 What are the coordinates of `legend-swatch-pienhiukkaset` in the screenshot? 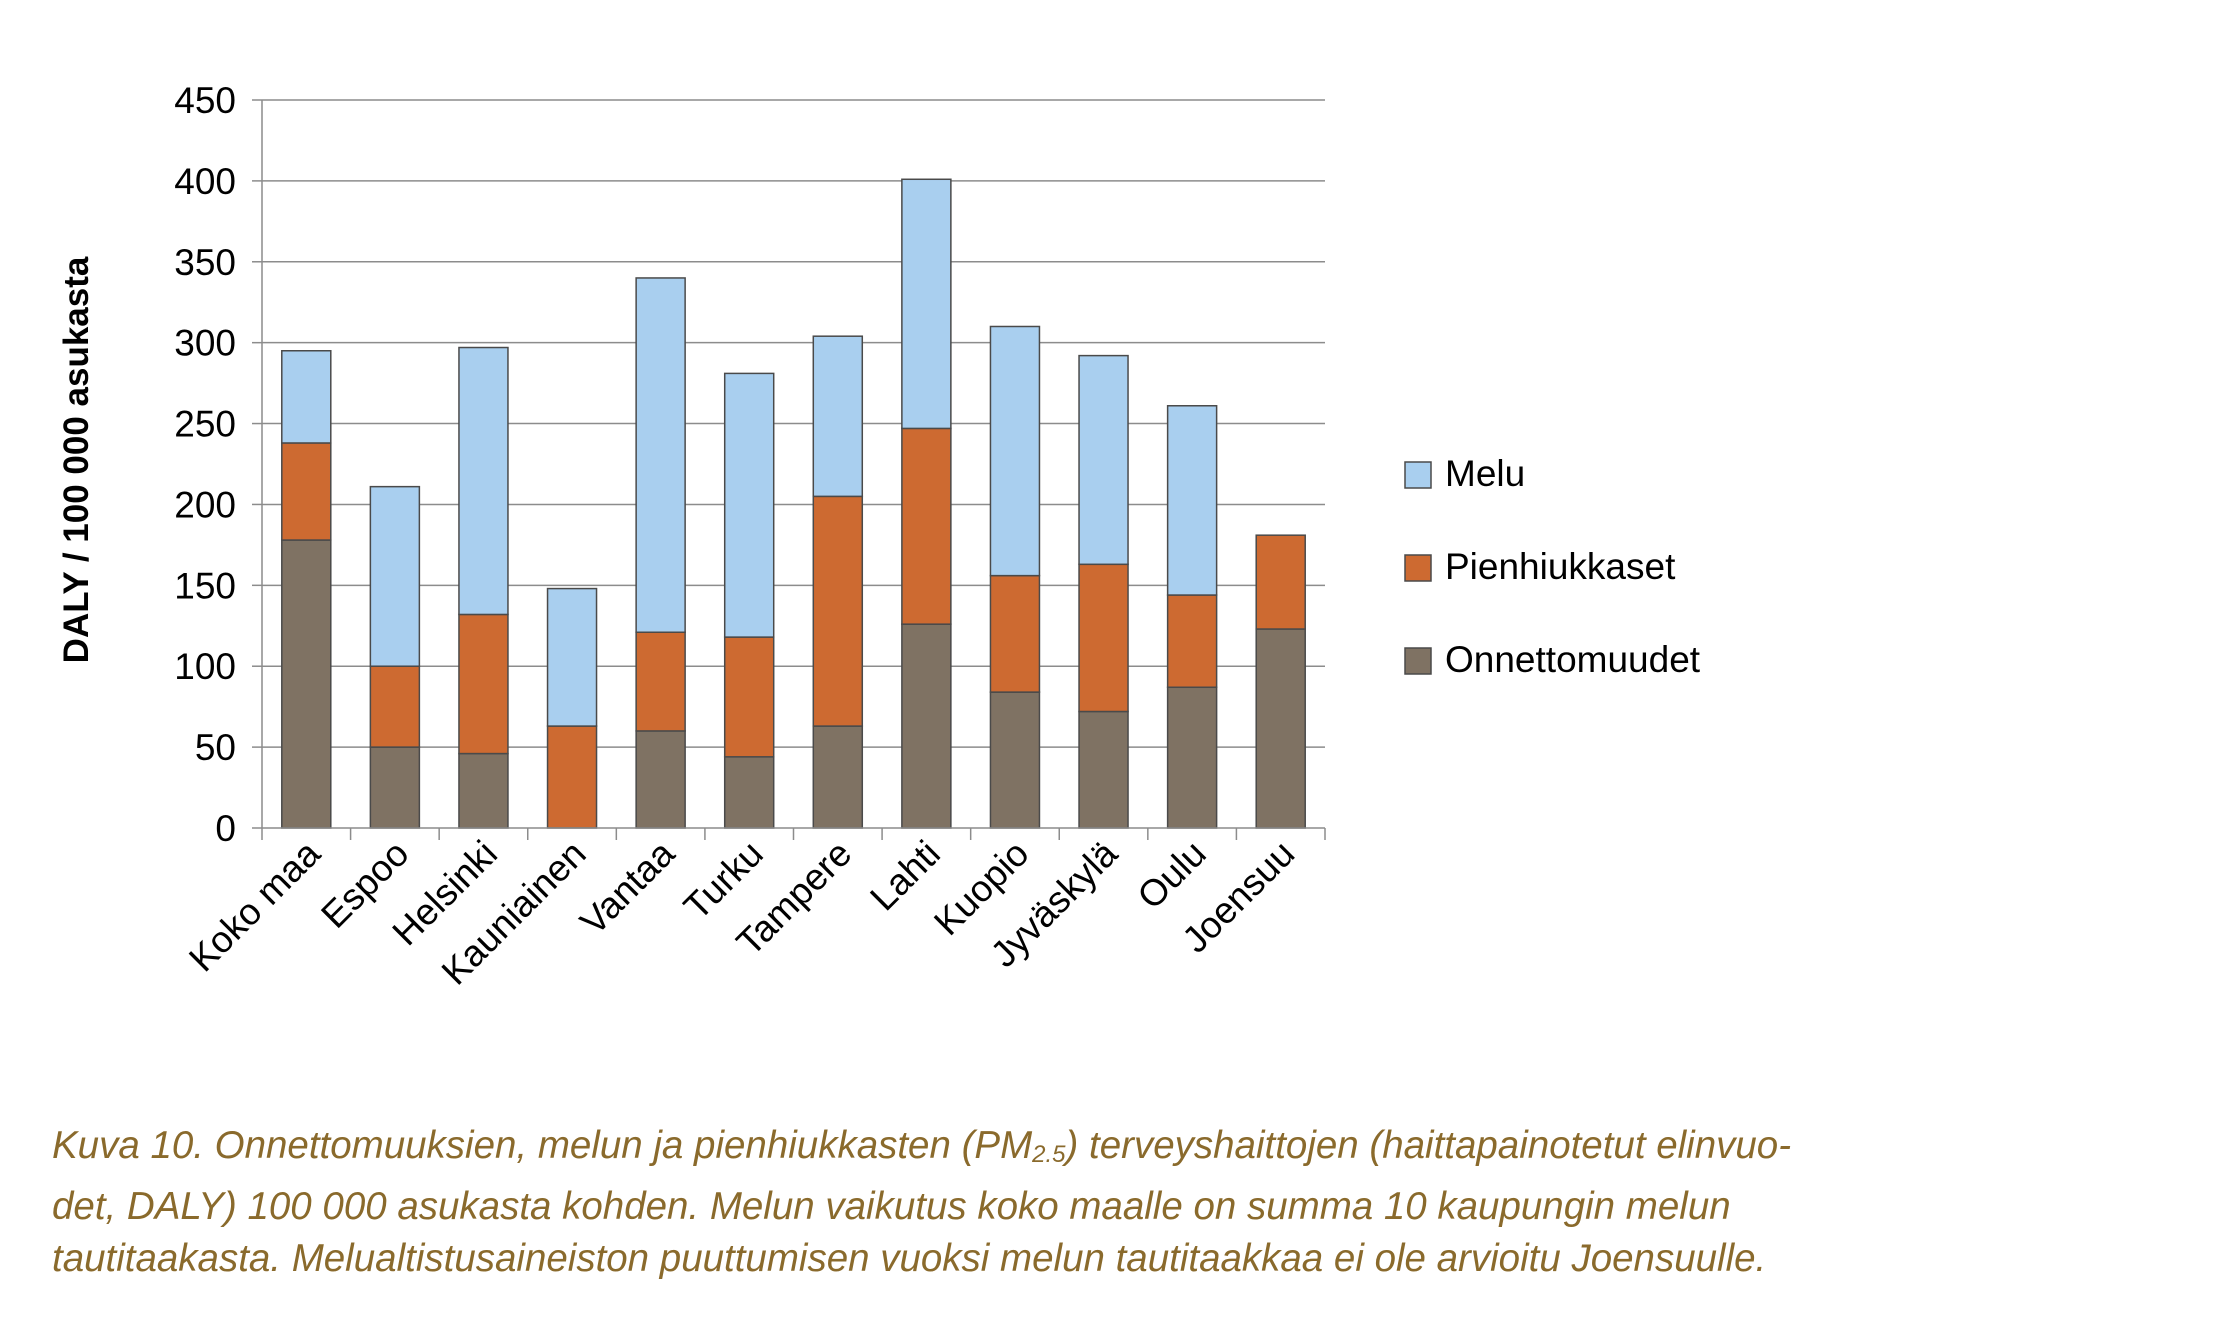 It's located at (1418, 568).